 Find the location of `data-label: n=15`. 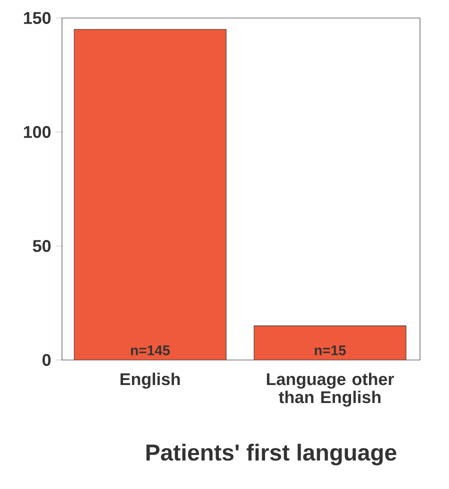

data-label: n=15 is located at coordinates (330, 351).